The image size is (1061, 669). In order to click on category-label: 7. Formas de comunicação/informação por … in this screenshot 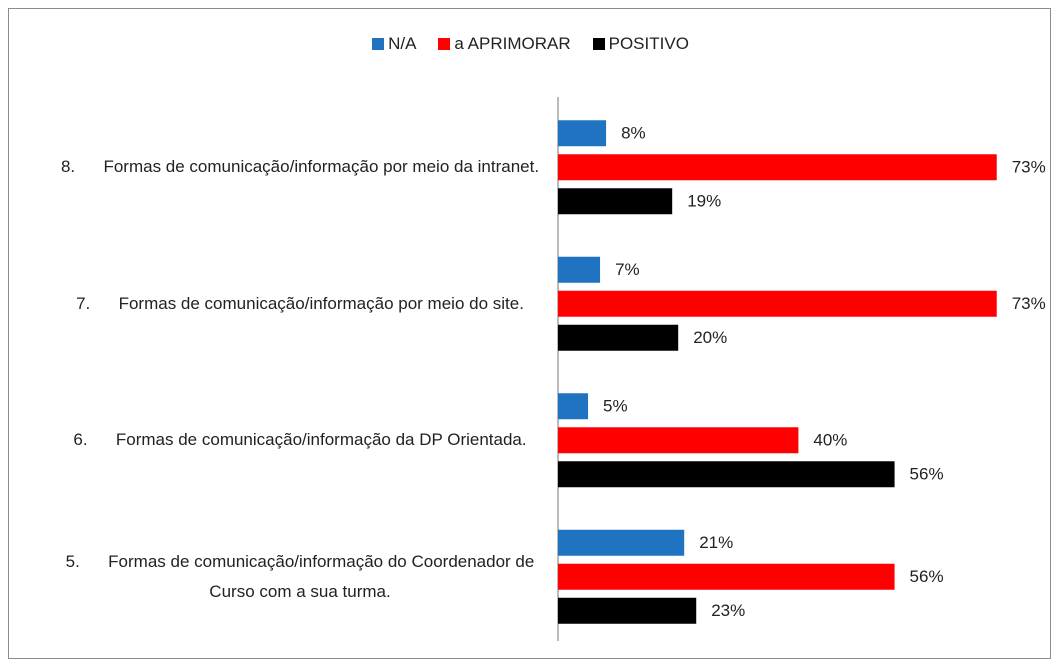, I will do `click(300, 303)`.